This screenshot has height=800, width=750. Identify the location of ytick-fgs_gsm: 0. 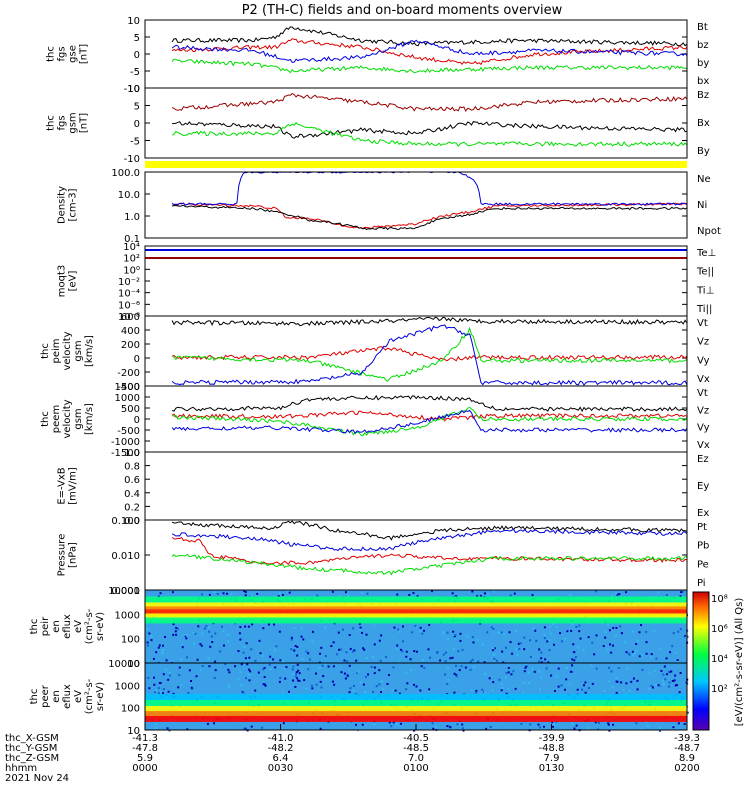
(137, 124).